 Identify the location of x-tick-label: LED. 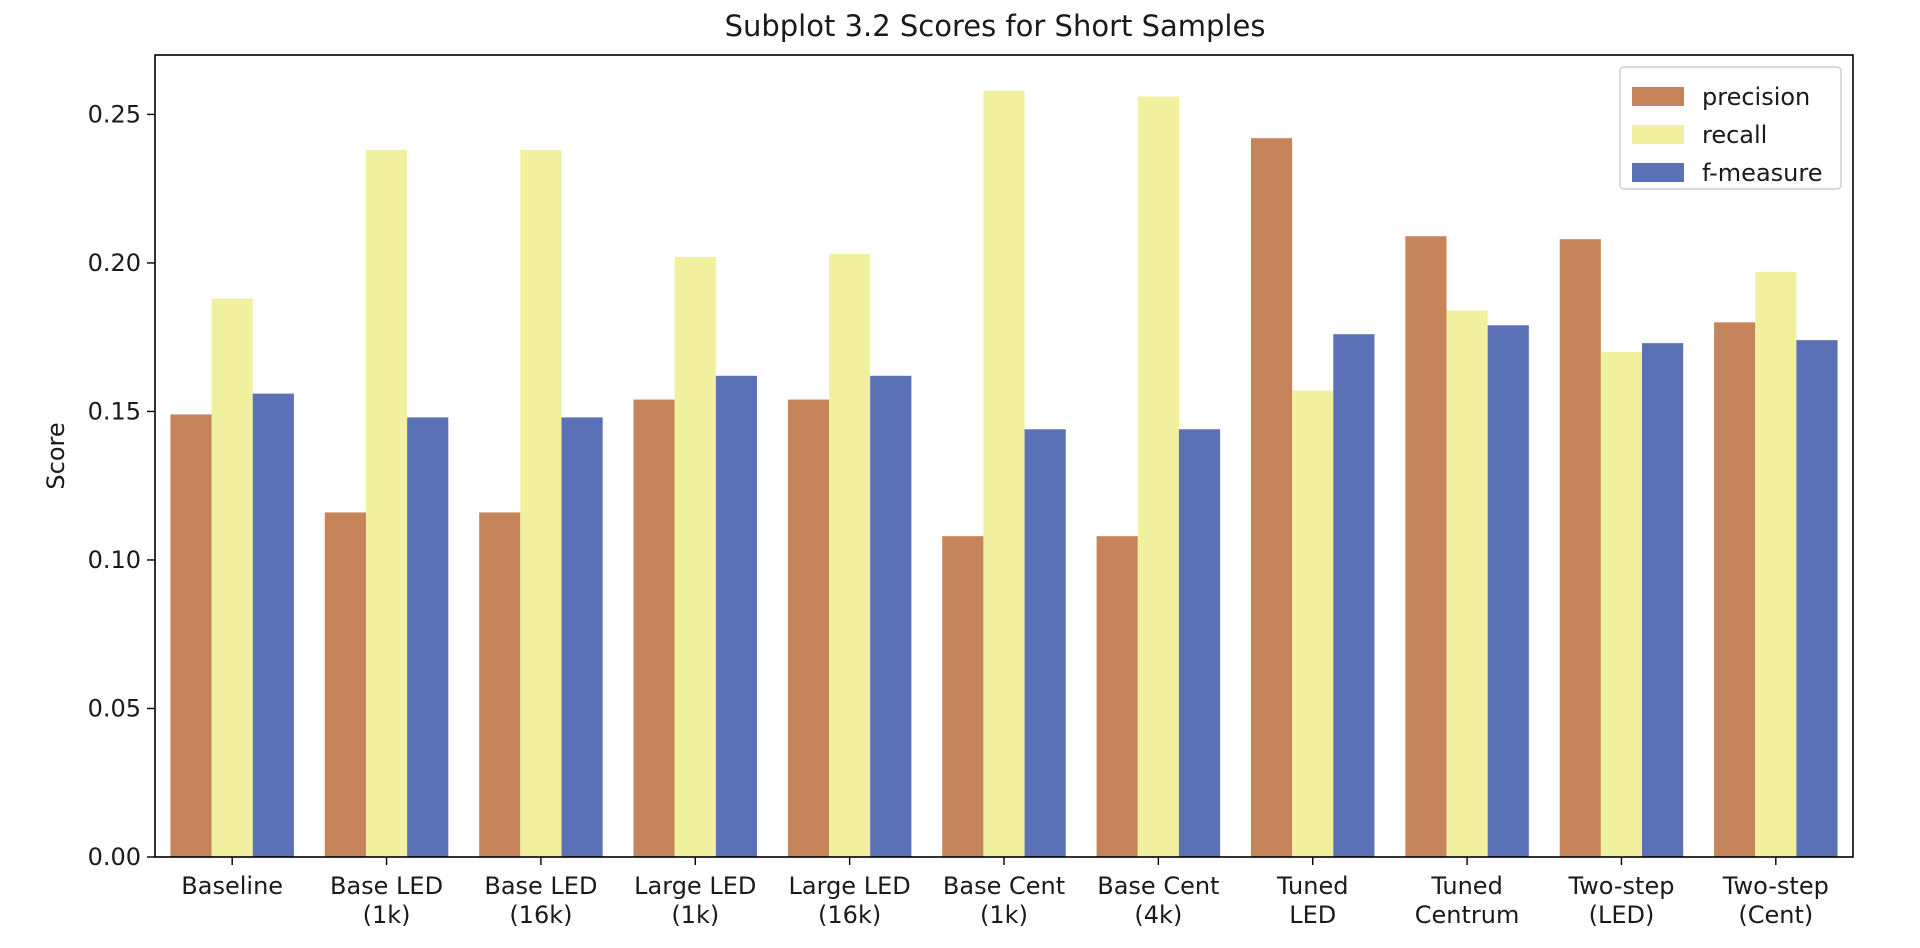
(1312, 915).